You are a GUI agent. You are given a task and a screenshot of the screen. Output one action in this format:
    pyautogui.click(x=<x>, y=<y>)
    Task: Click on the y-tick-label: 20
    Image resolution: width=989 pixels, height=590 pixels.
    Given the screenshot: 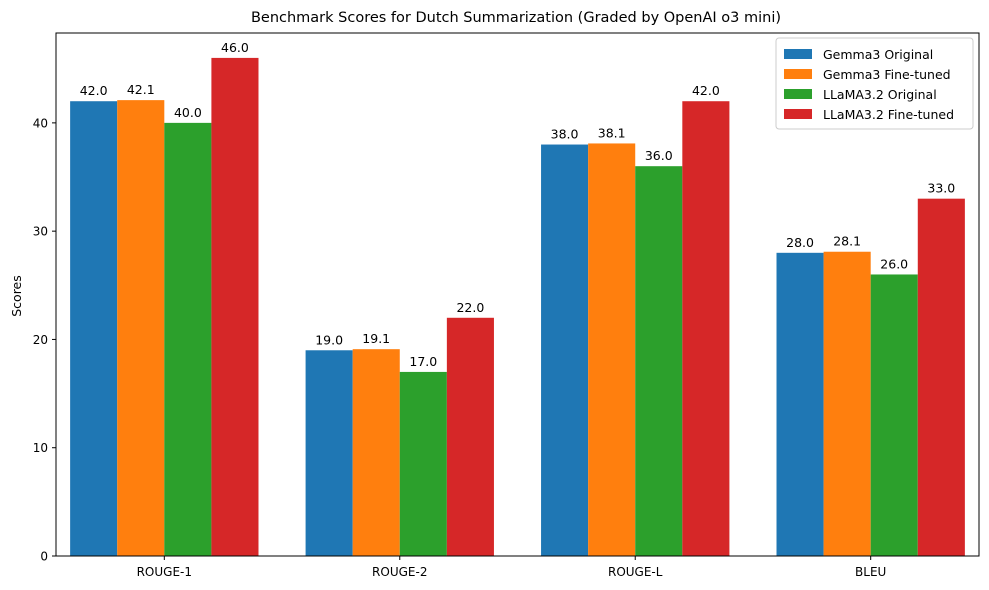 What is the action you would take?
    pyautogui.click(x=40, y=340)
    